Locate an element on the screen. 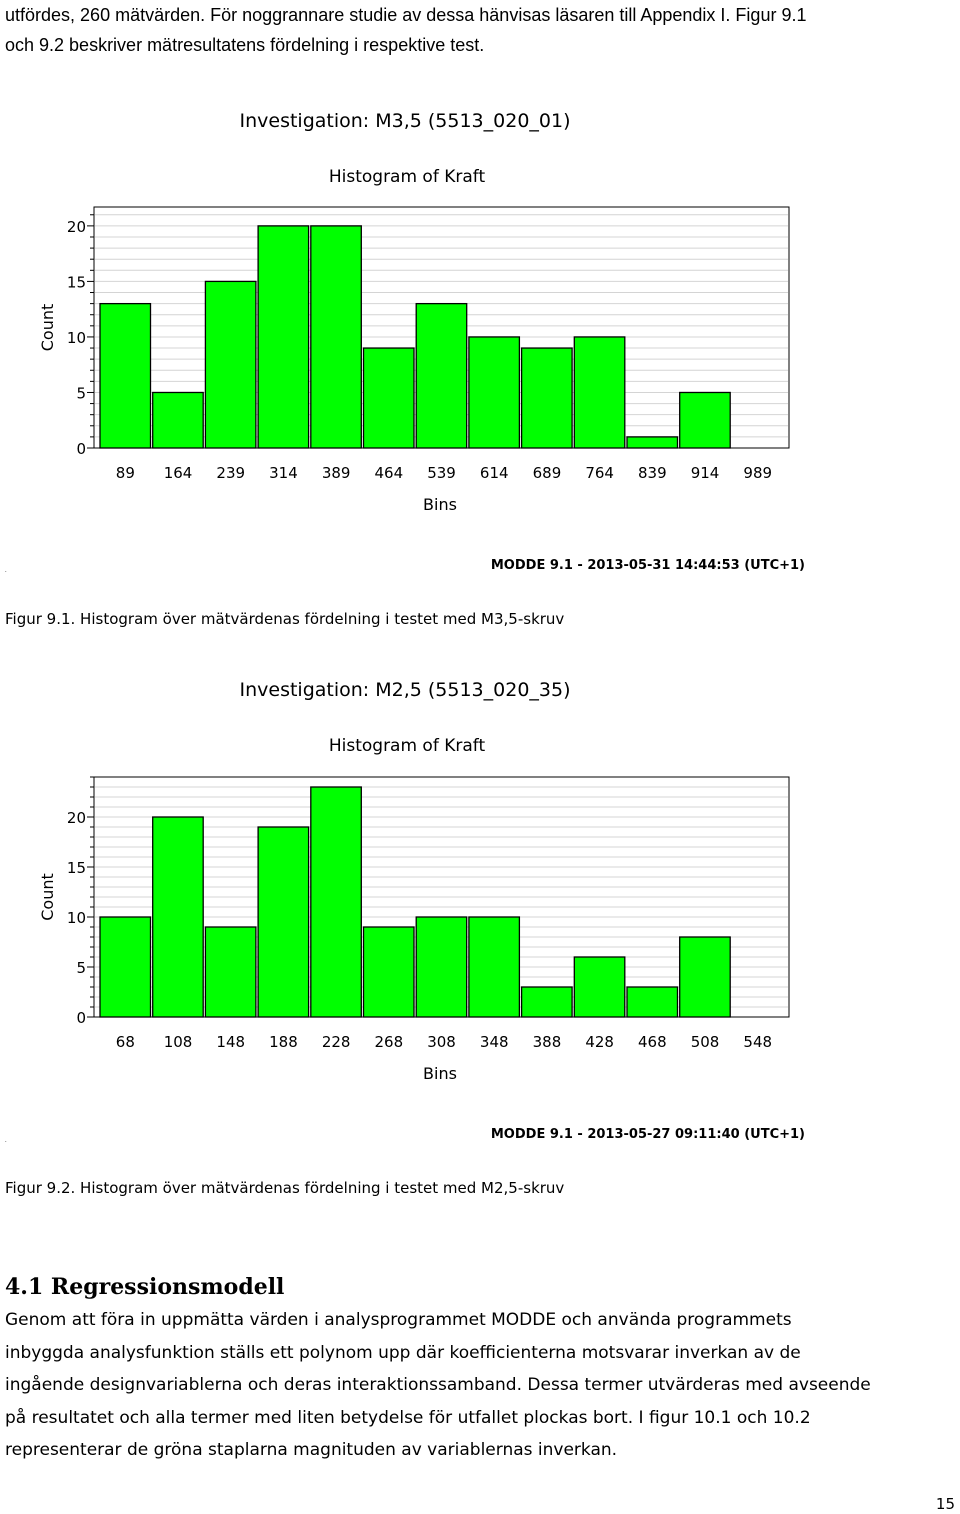 The height and width of the screenshot is (1514, 960). x-tick-label: 68 is located at coordinates (125, 1042).